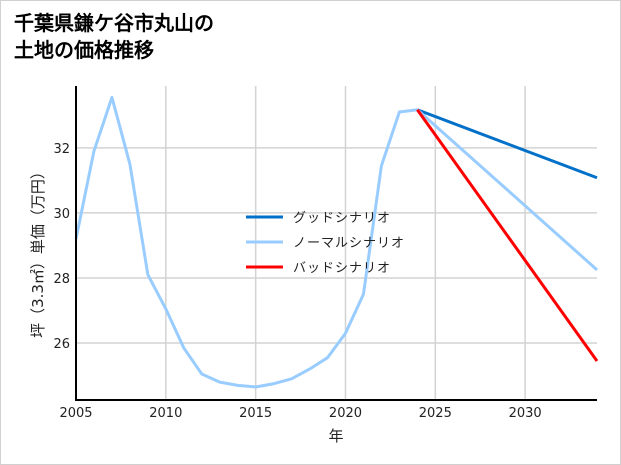  What do you see at coordinates (84, 50) in the screenshot?
I see `chart-title-line-2: 土地の価格推移` at bounding box center [84, 50].